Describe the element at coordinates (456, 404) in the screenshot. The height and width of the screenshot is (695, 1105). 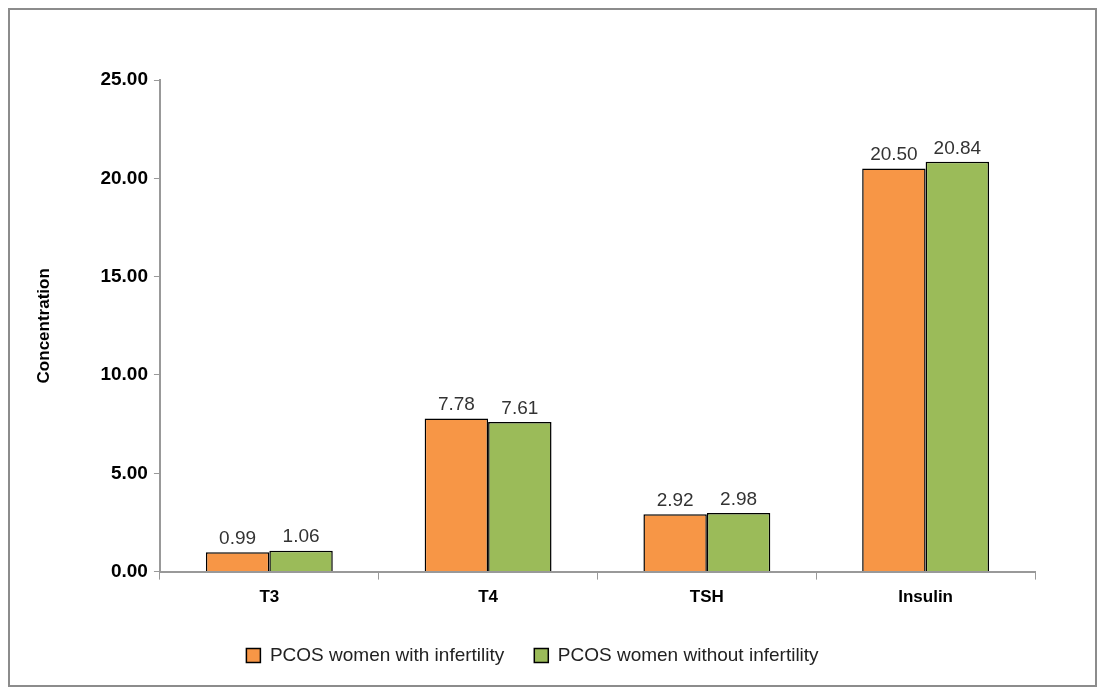
I see `data-label: 7.78` at that location.